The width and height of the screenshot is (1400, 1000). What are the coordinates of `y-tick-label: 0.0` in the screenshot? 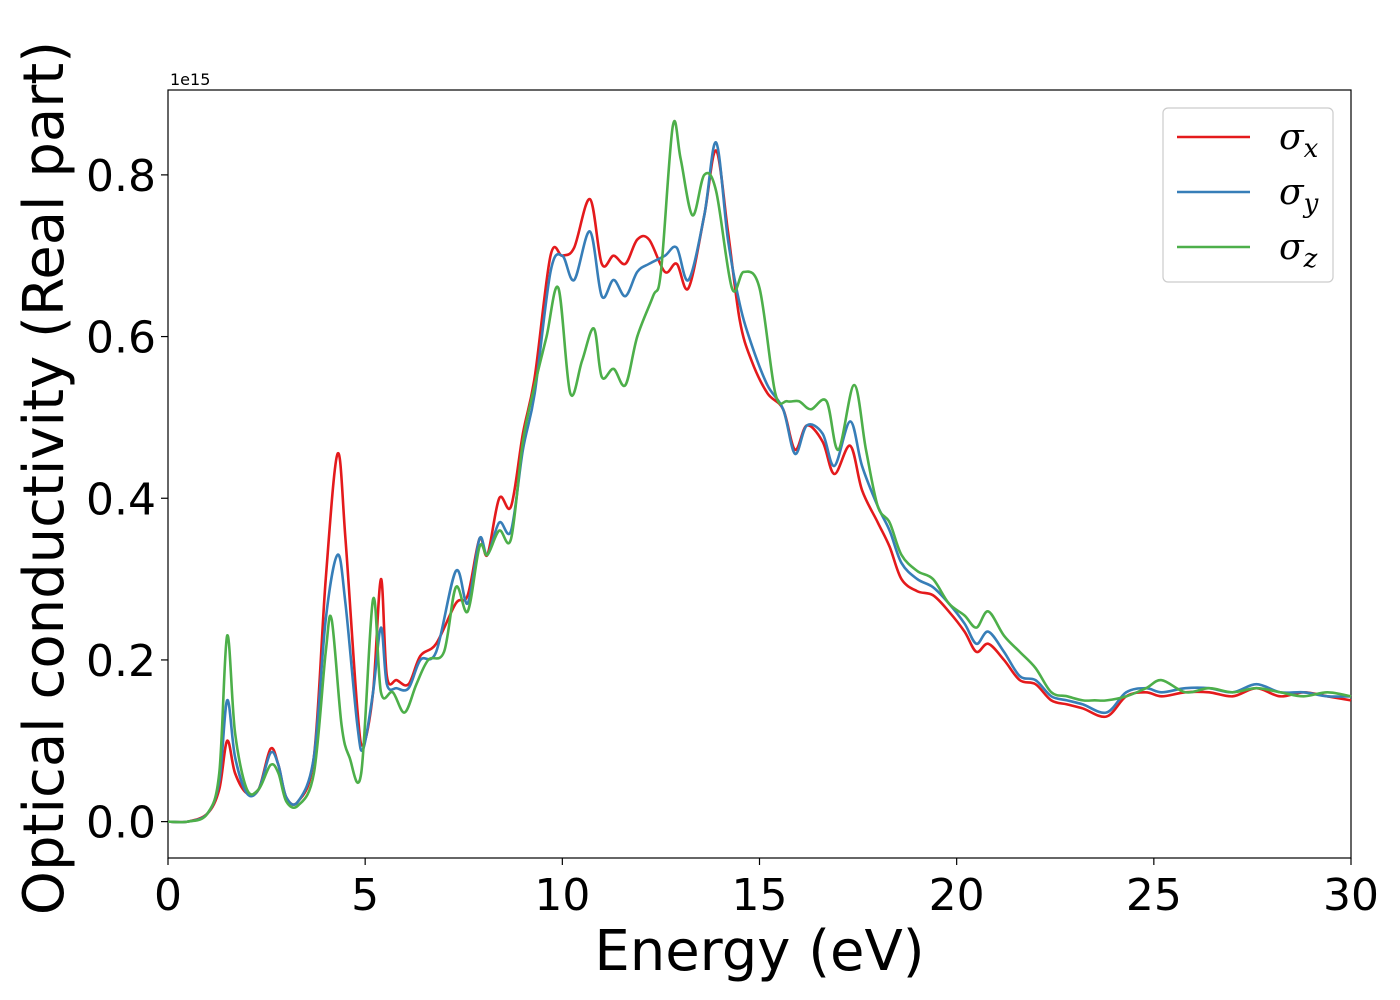 It's located at (121, 823).